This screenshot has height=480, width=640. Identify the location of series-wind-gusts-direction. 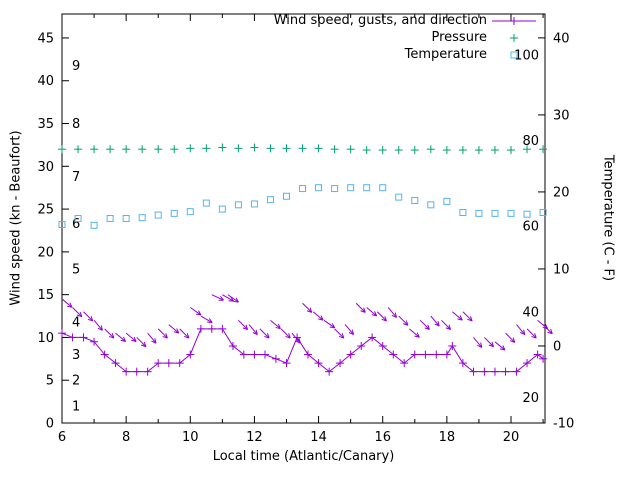
(307, 322).